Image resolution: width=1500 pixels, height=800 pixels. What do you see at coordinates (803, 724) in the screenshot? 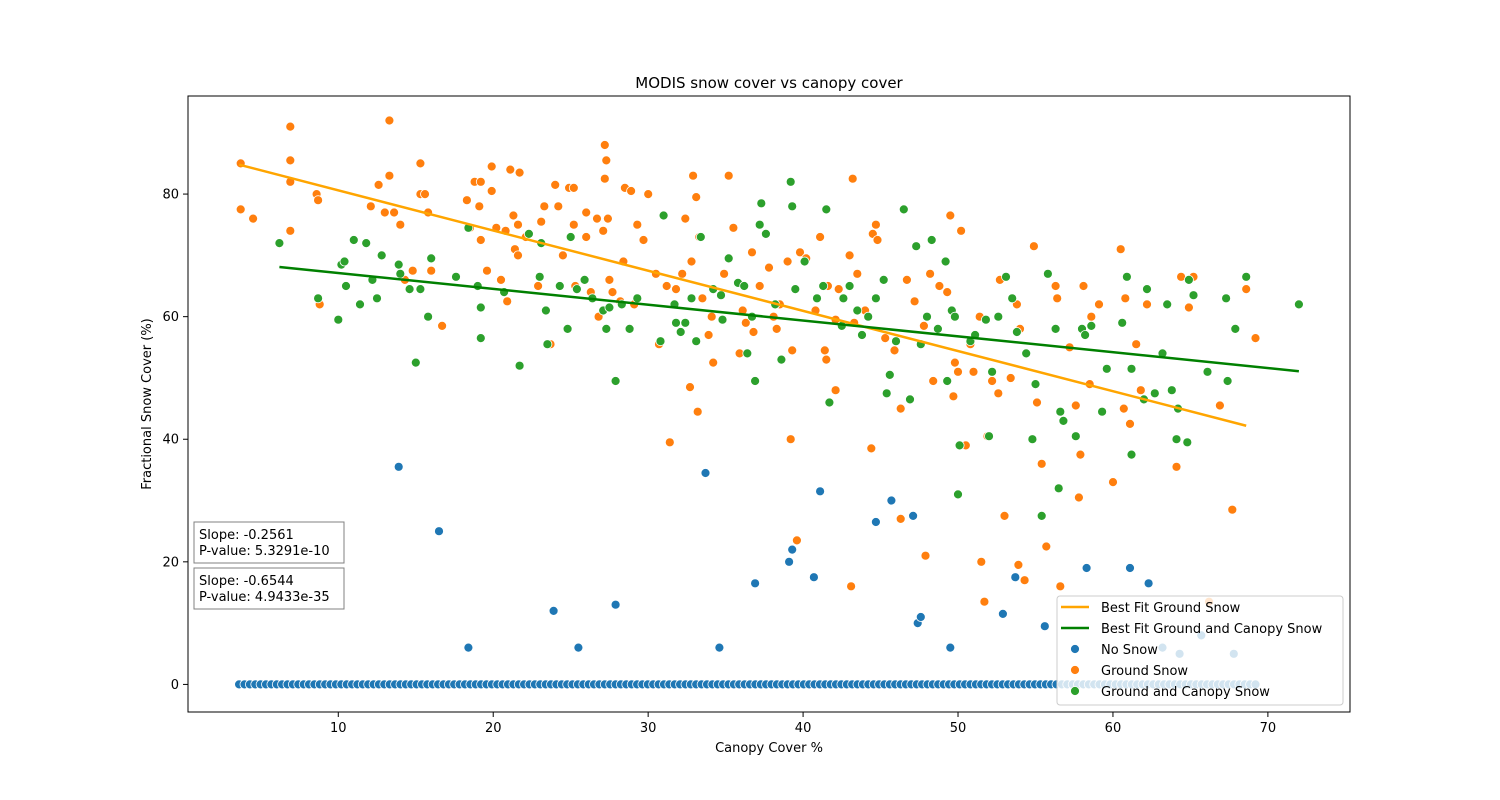
I see `x-axis-ticks: 10 20 30 40 50 60 70` at bounding box center [803, 724].